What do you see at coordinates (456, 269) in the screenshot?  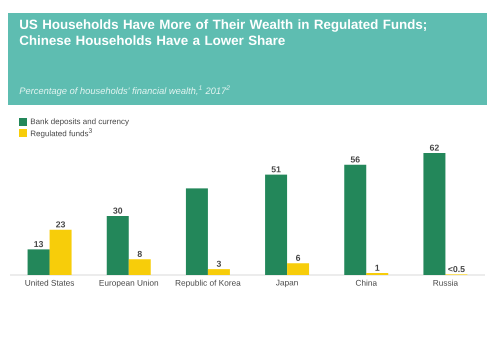 I see `data-label: <0.5` at bounding box center [456, 269].